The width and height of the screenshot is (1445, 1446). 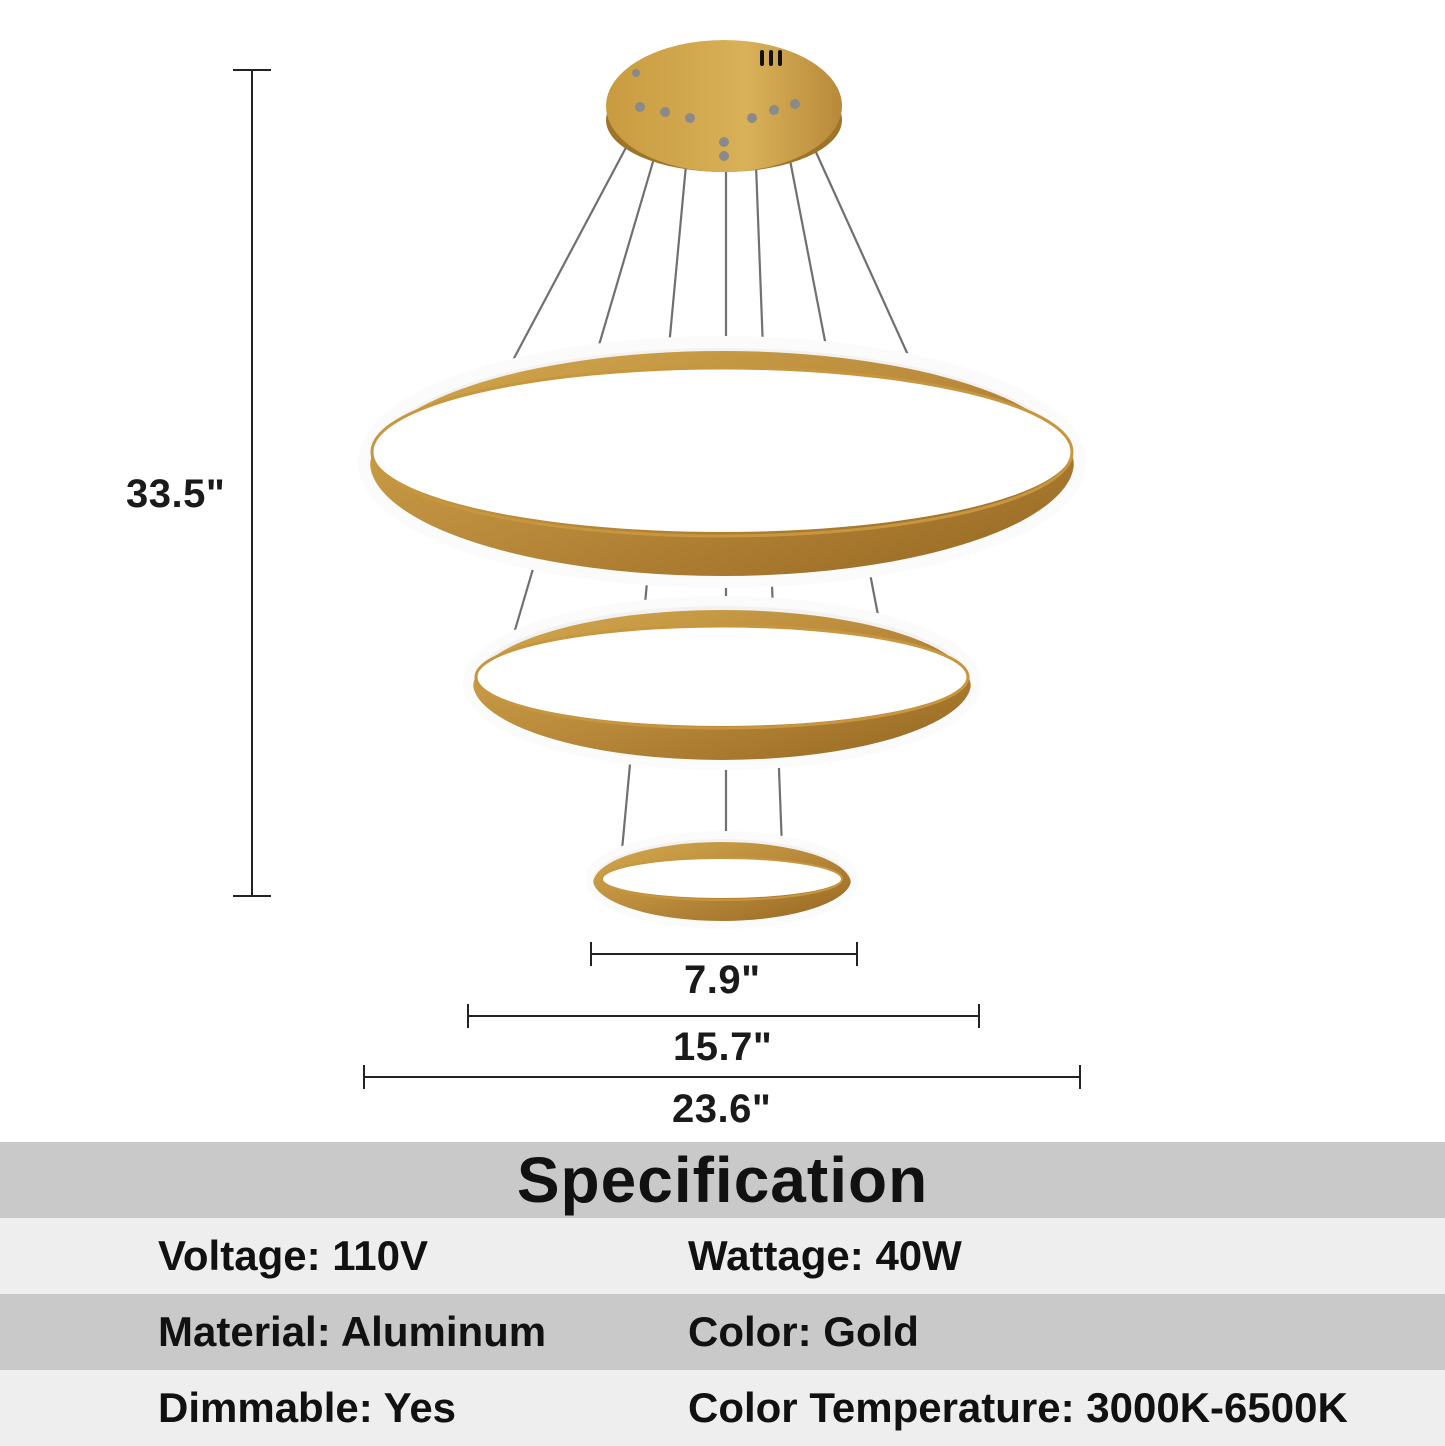 What do you see at coordinates (722, 880) in the screenshot?
I see `small-ring` at bounding box center [722, 880].